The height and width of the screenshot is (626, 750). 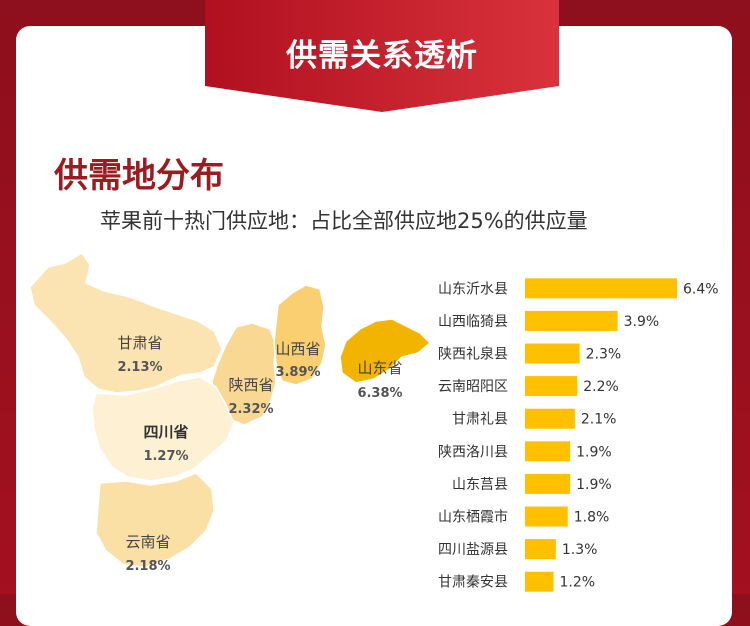 I want to click on map-region-shaanxi, so click(x=244, y=374).